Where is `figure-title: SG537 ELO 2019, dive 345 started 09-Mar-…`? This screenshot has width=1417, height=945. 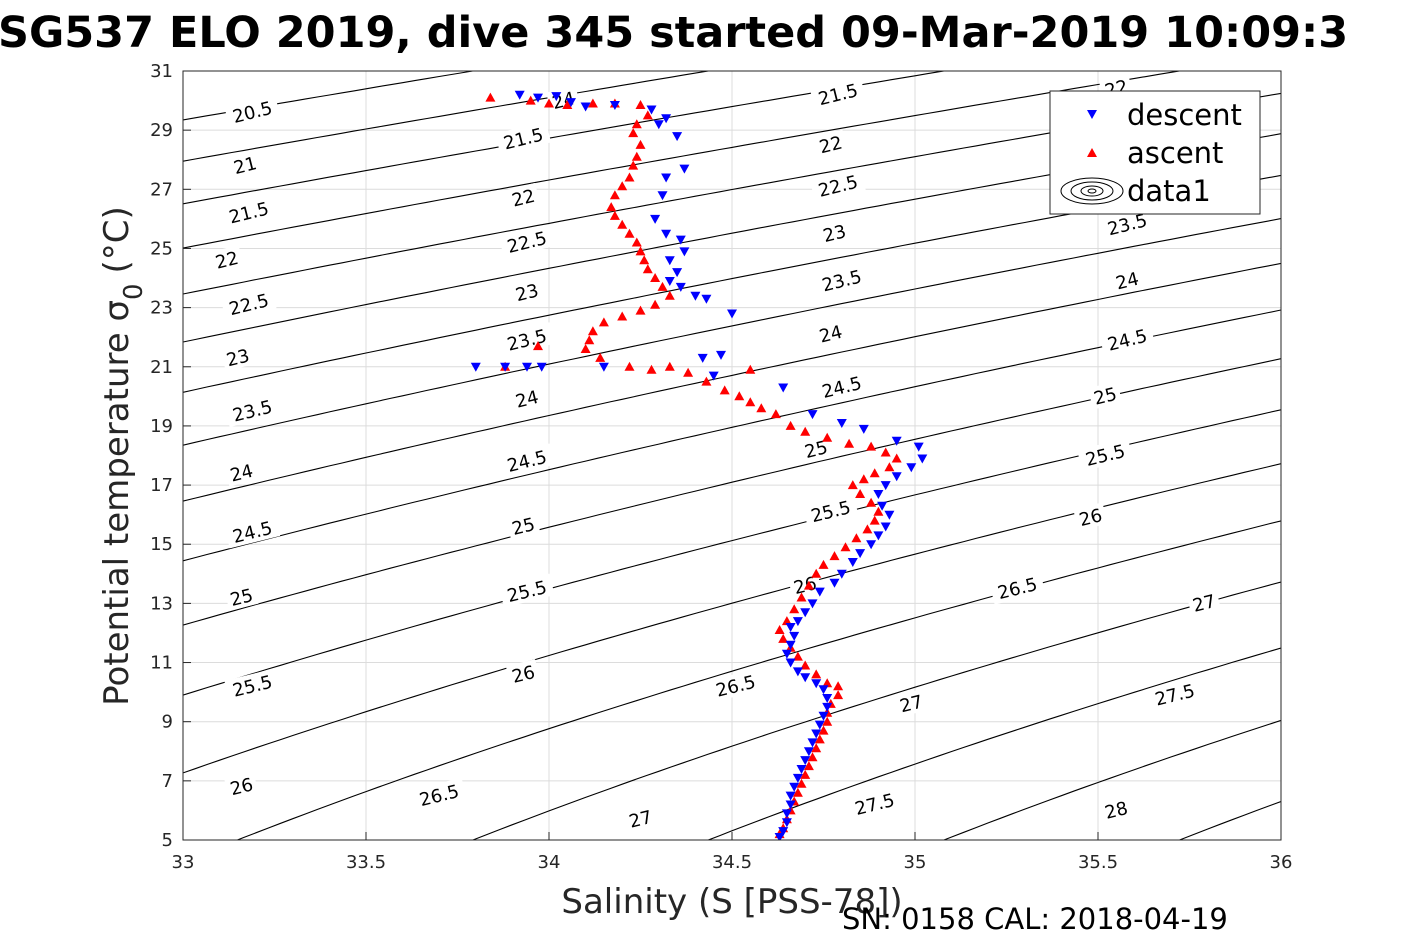 figure-title: SG537 ELO 2019, dive 345 started 09-Mar-… is located at coordinates (674, 33).